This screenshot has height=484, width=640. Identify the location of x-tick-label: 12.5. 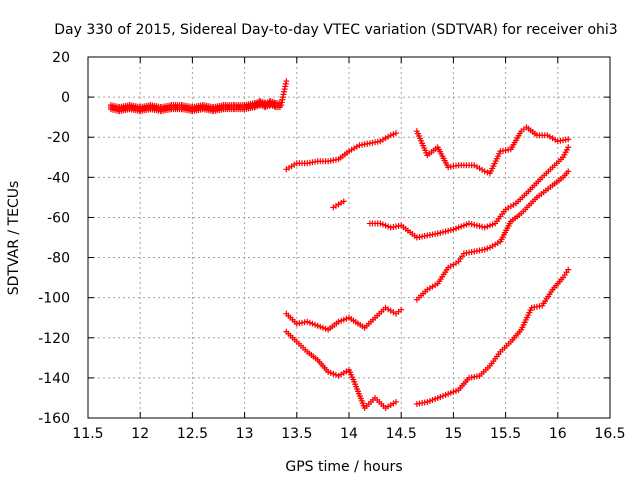
(192, 434).